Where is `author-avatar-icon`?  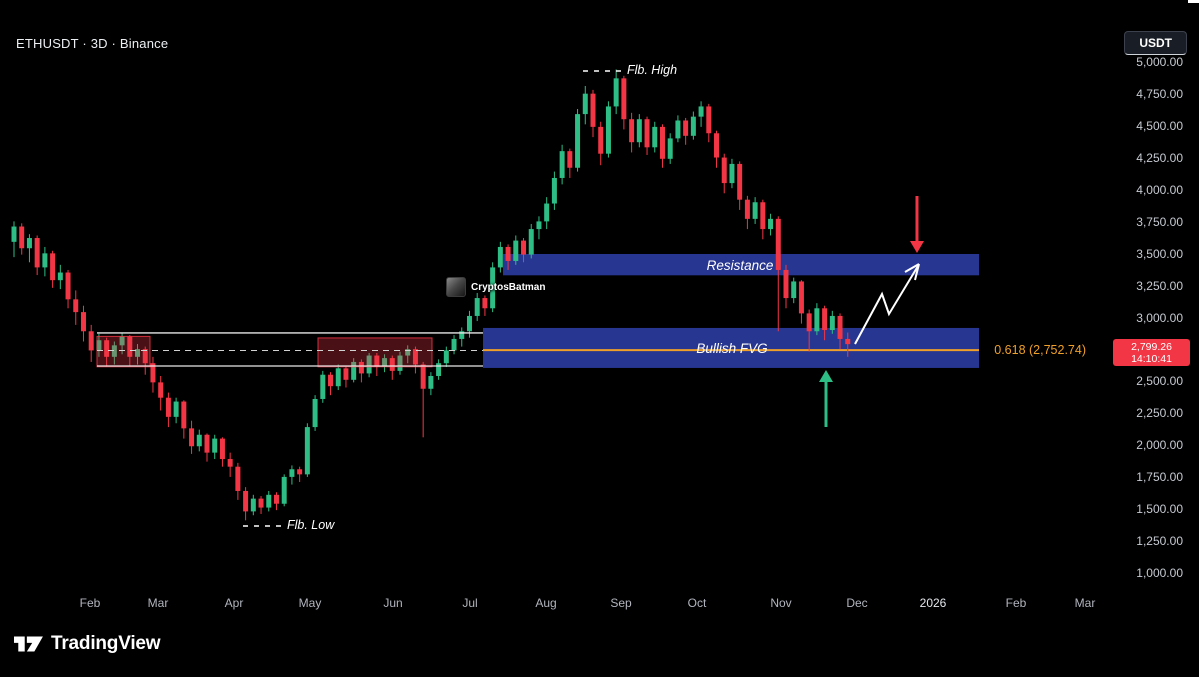
author-avatar-icon is located at coordinates (456, 287).